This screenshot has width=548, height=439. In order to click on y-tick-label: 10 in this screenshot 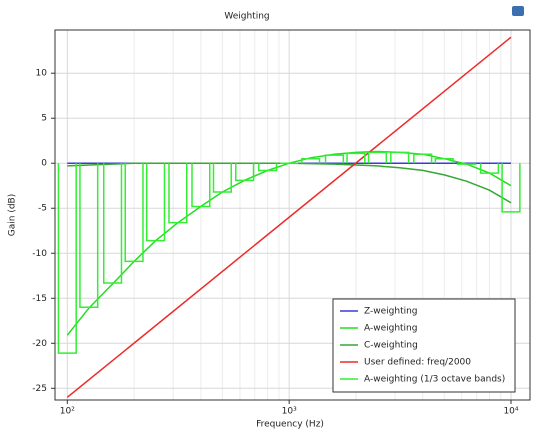, I will do `click(42, 74)`.